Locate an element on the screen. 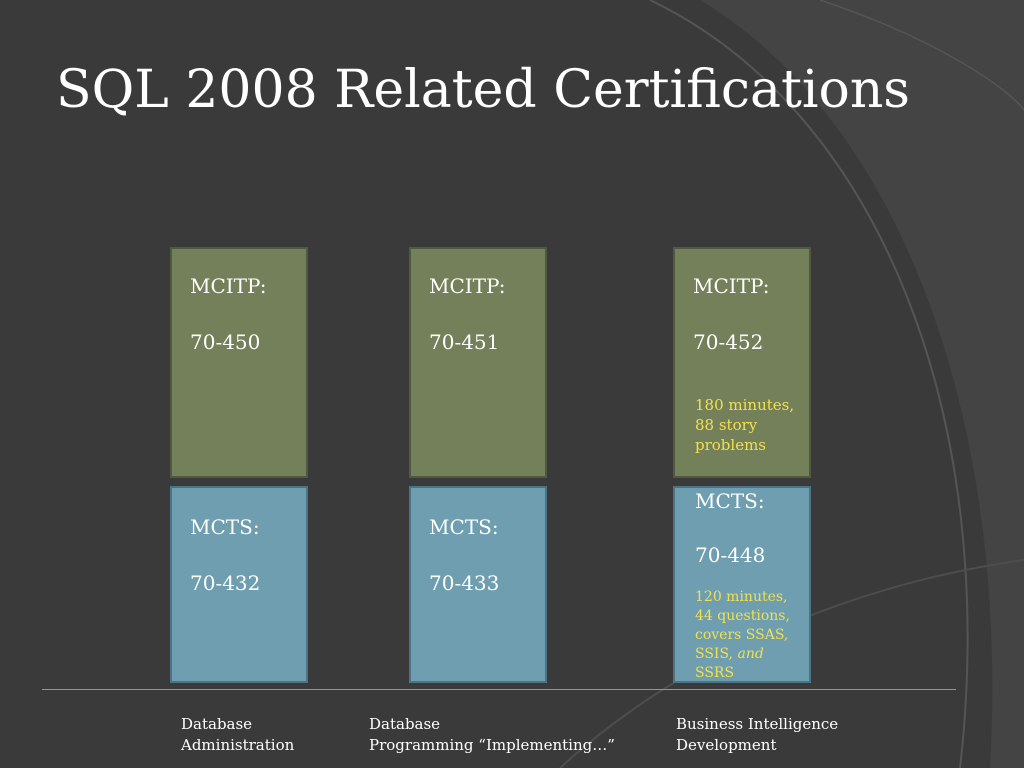 The width and height of the screenshot is (1024, 768). caption-line: Development is located at coordinates (726, 745).